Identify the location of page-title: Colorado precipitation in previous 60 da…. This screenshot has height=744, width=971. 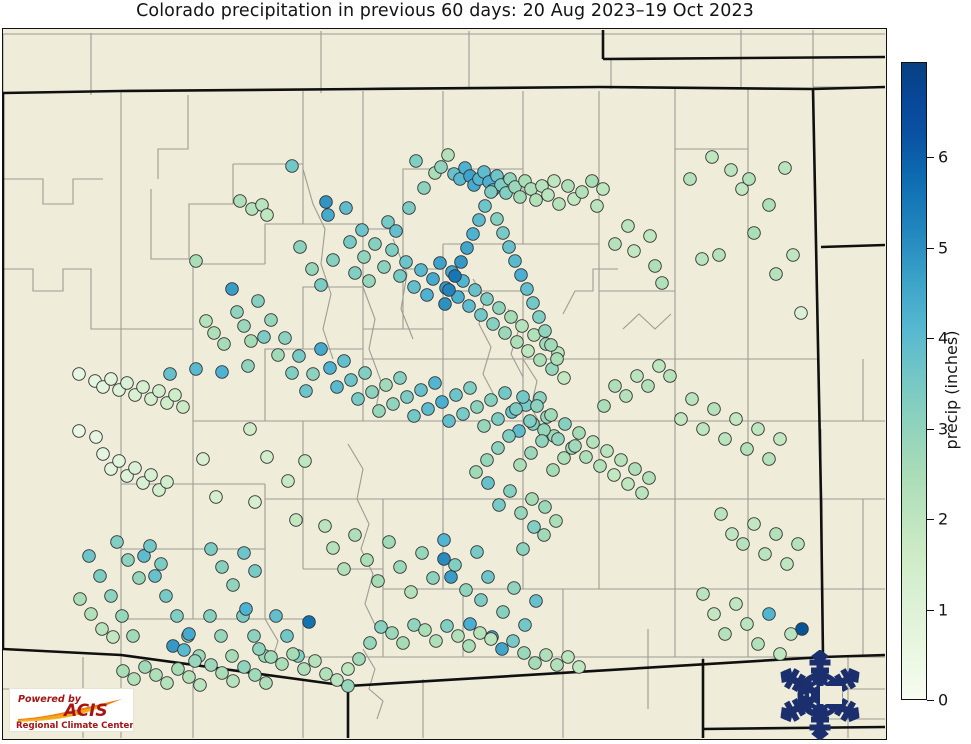
(445, 11).